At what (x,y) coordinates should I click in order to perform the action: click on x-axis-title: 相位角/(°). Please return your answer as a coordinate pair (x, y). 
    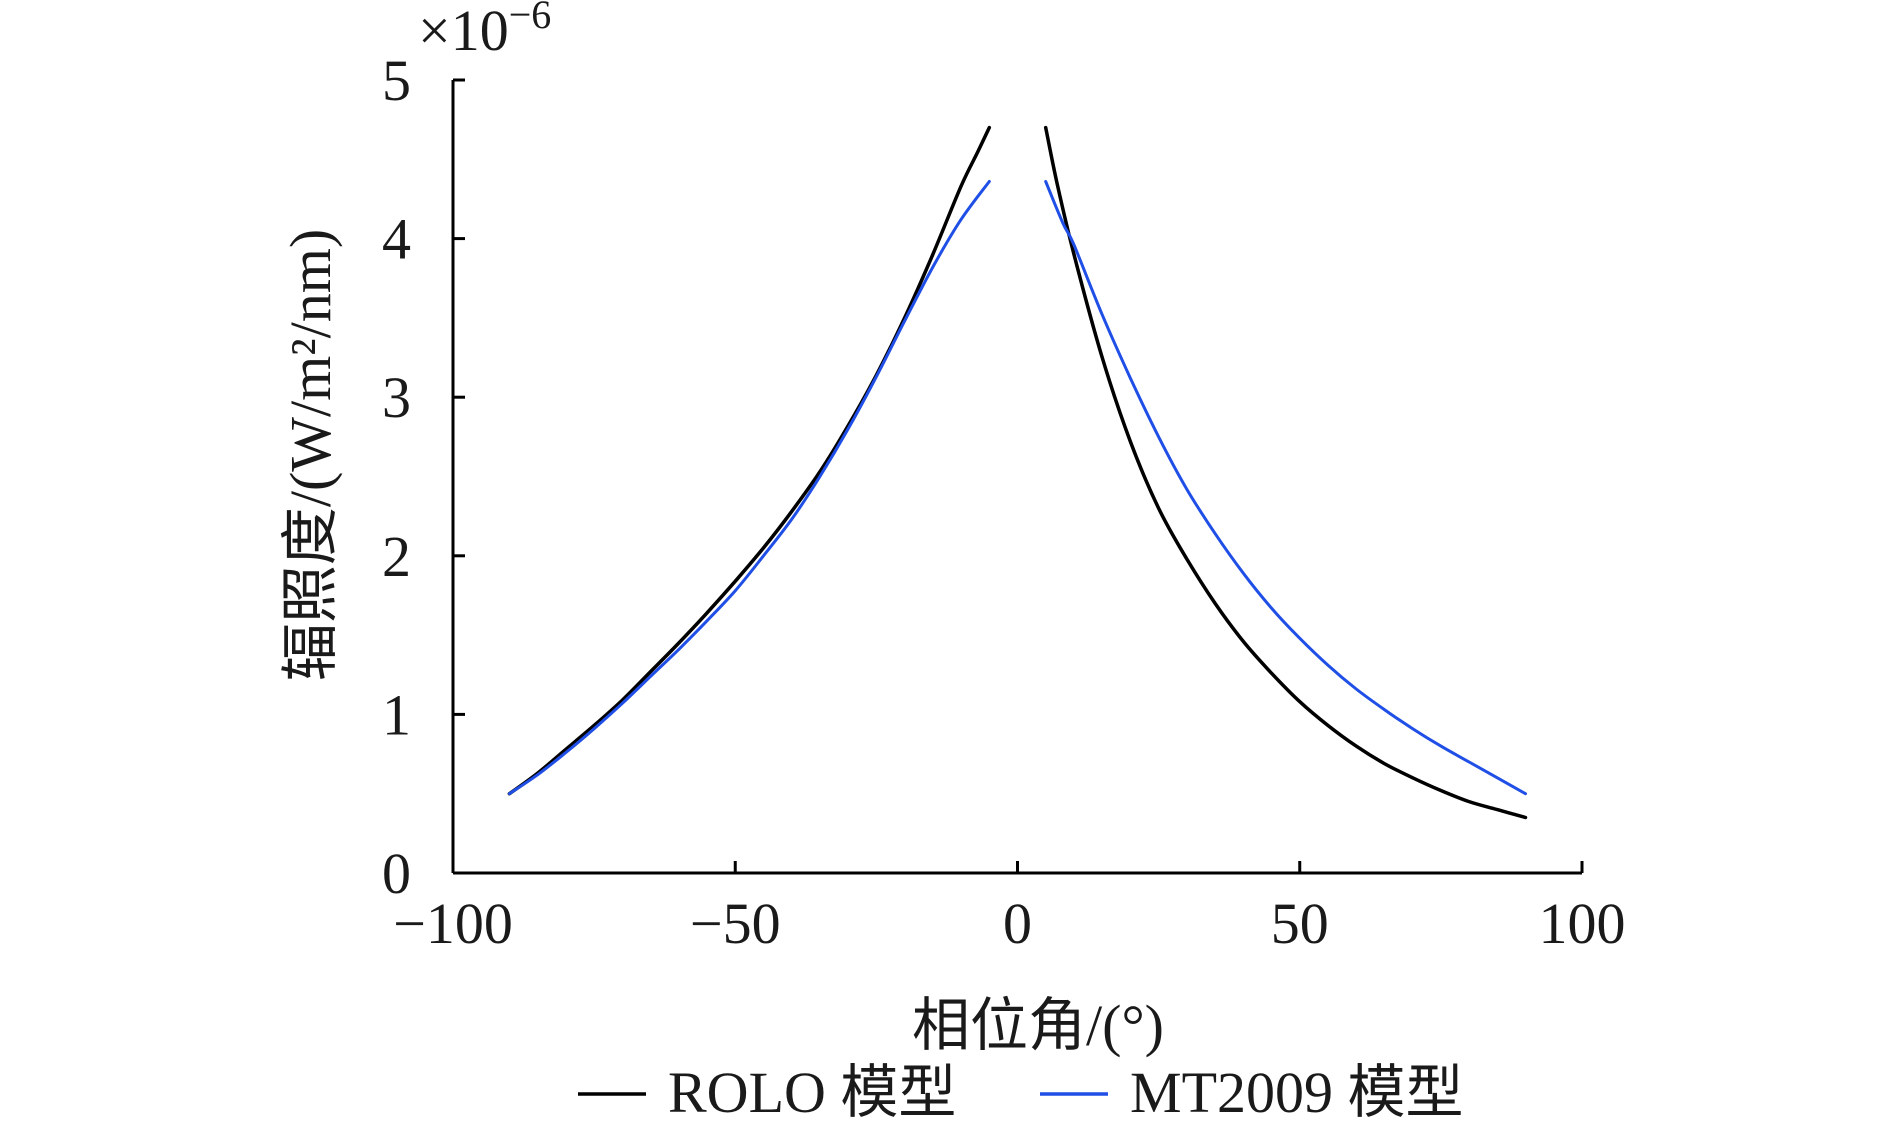
    Looking at the image, I should click on (1038, 1025).